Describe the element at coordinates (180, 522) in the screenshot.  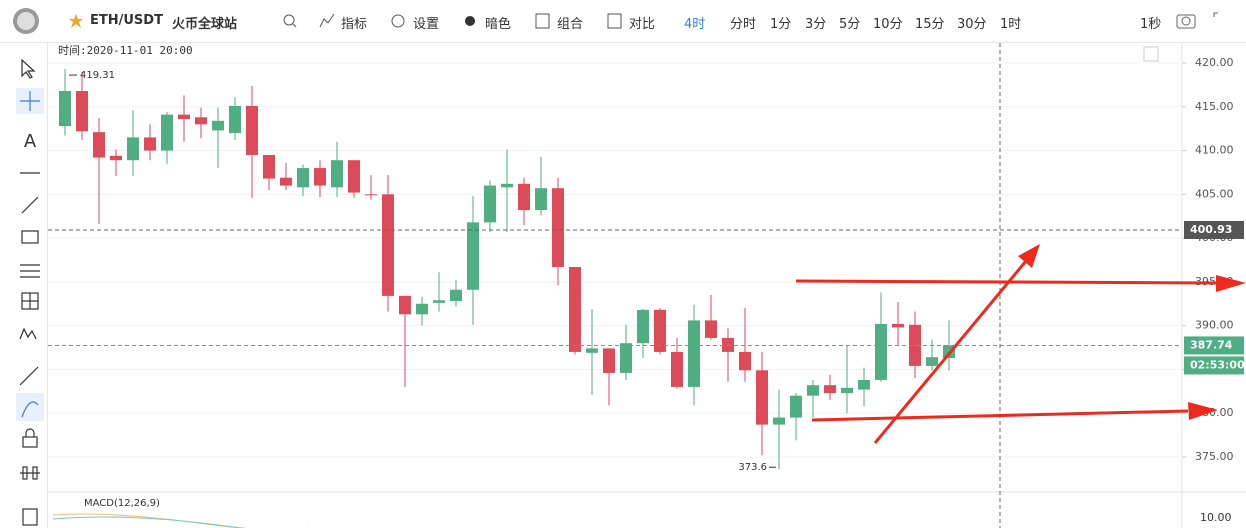
I see `signal-line` at that location.